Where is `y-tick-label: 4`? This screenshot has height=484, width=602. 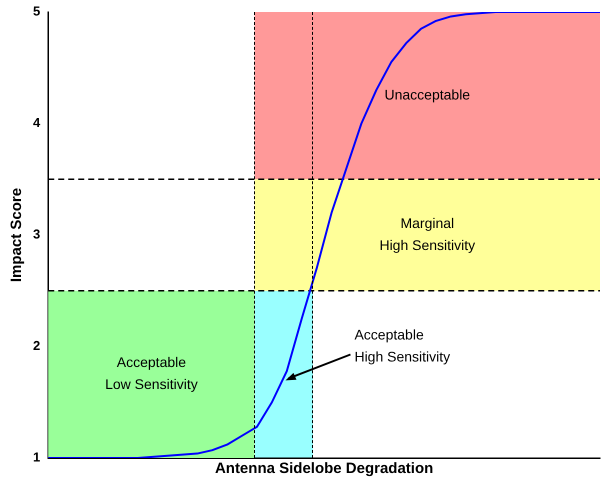
y-tick-label: 4 is located at coordinates (36, 122).